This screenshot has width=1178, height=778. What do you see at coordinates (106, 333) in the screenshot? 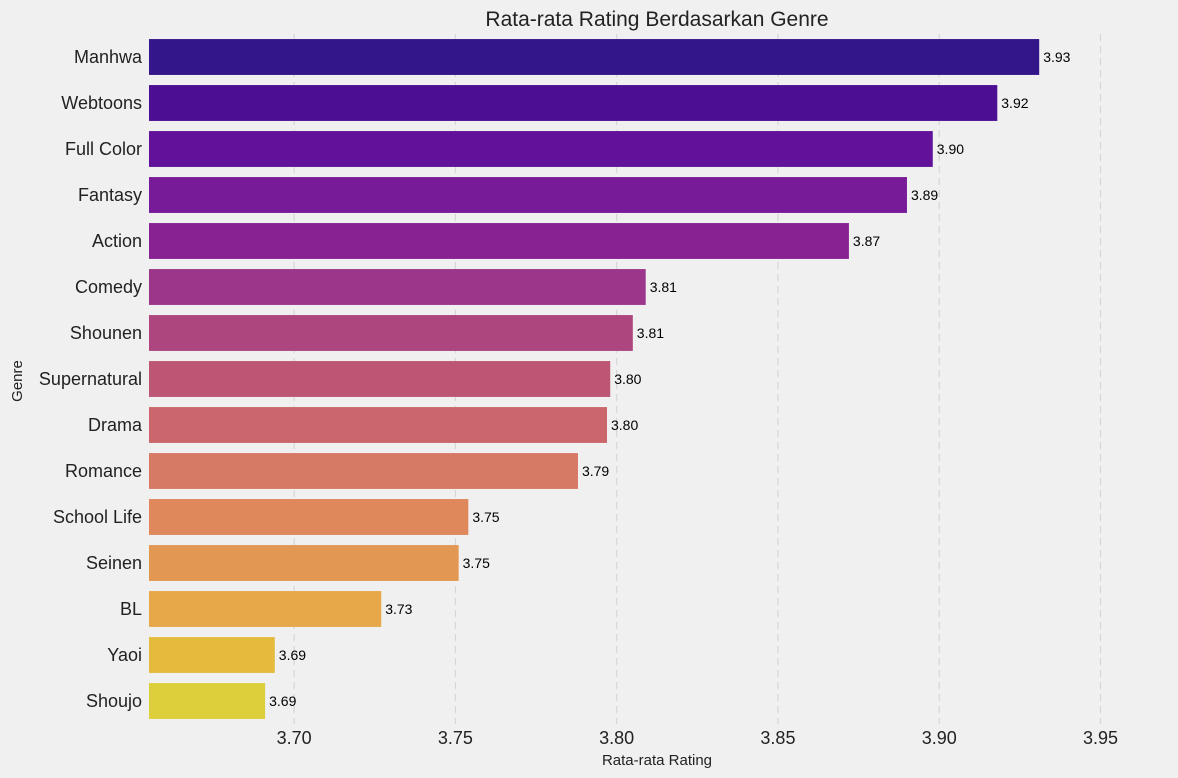
I see `category-label: Shounen` at bounding box center [106, 333].